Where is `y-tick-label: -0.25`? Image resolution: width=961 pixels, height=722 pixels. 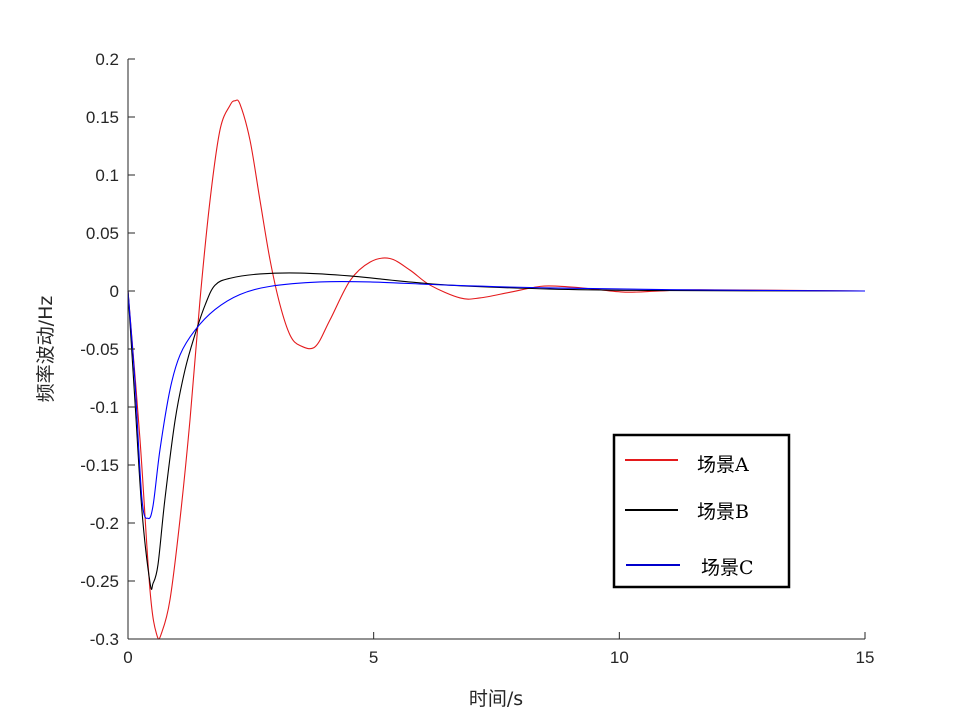 y-tick-label: -0.25 is located at coordinates (99, 581).